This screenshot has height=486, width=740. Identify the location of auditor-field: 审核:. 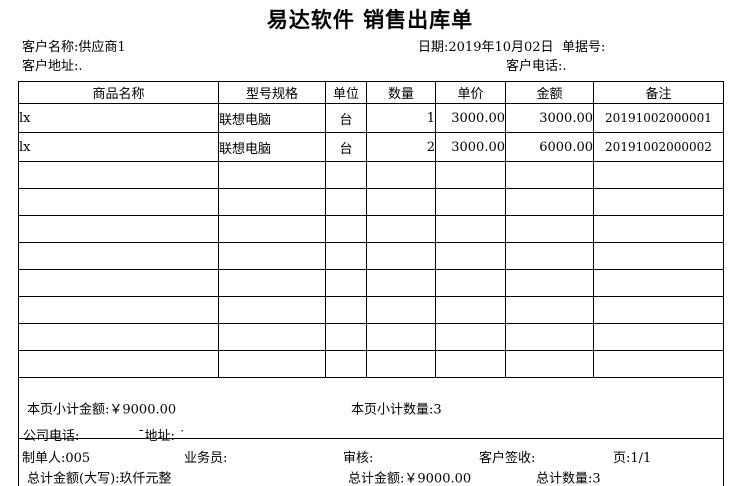
(358, 458).